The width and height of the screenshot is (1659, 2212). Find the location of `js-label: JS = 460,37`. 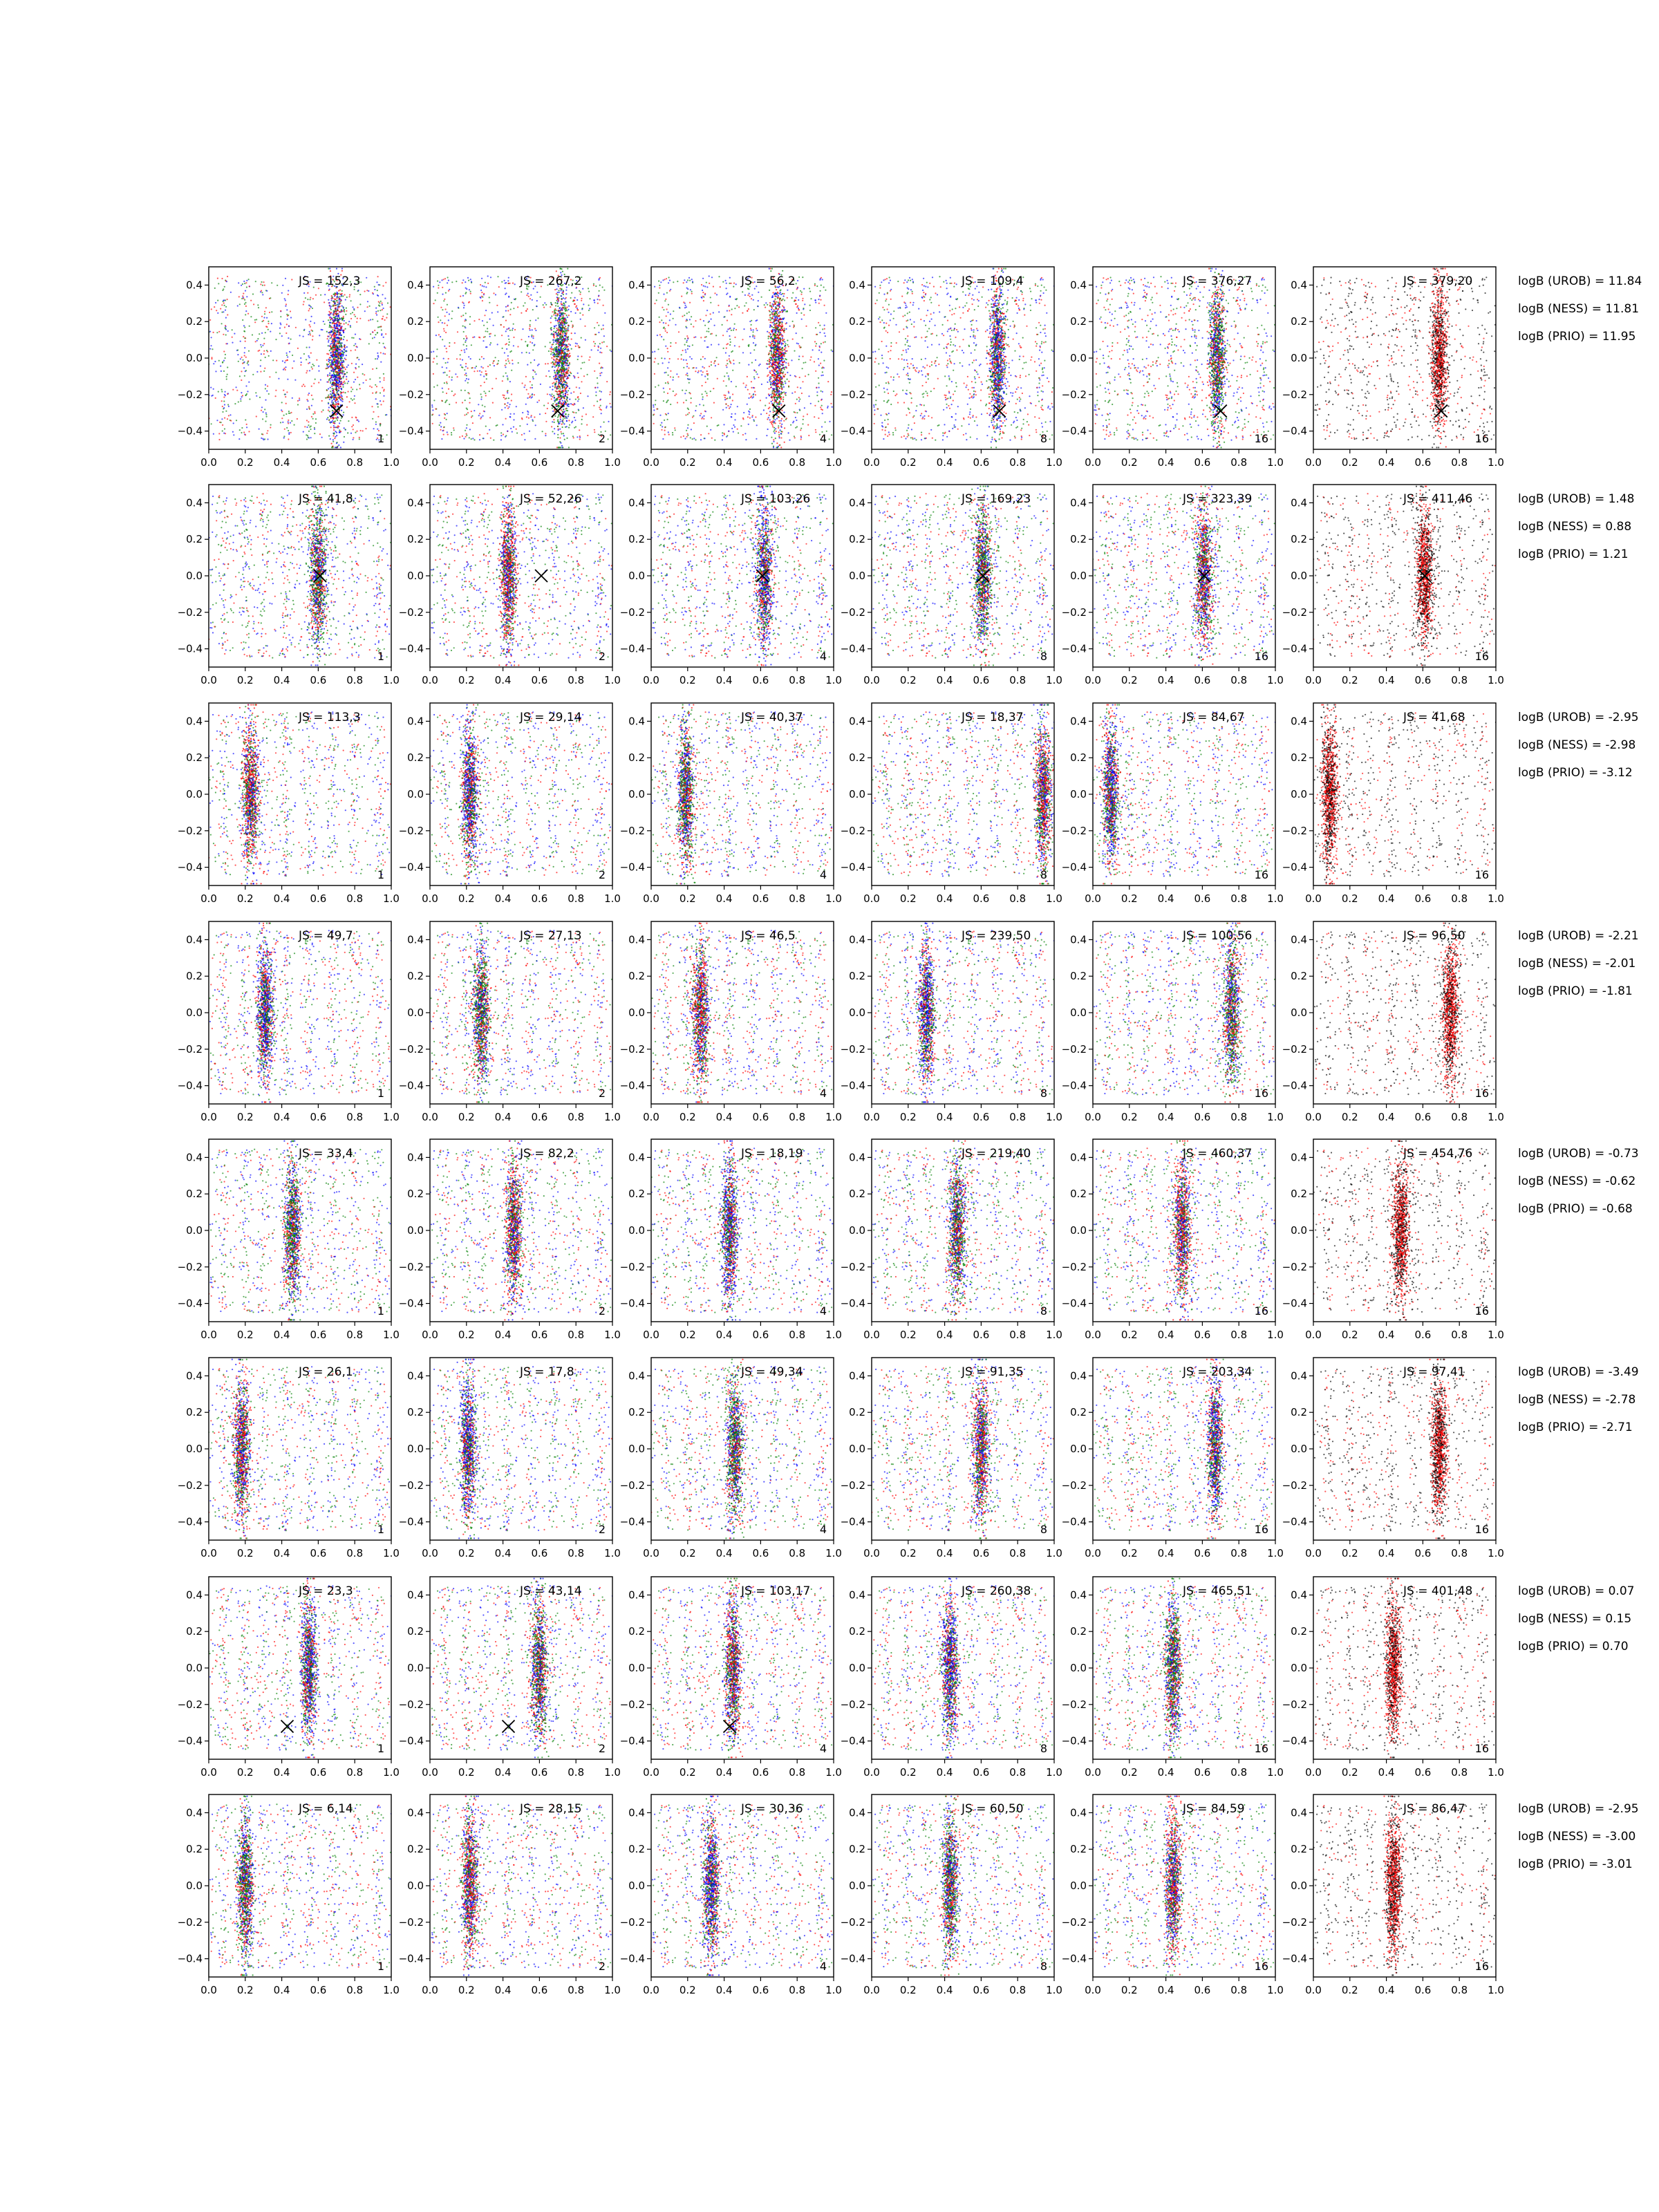

js-label: JS = 460,37 is located at coordinates (1217, 1154).